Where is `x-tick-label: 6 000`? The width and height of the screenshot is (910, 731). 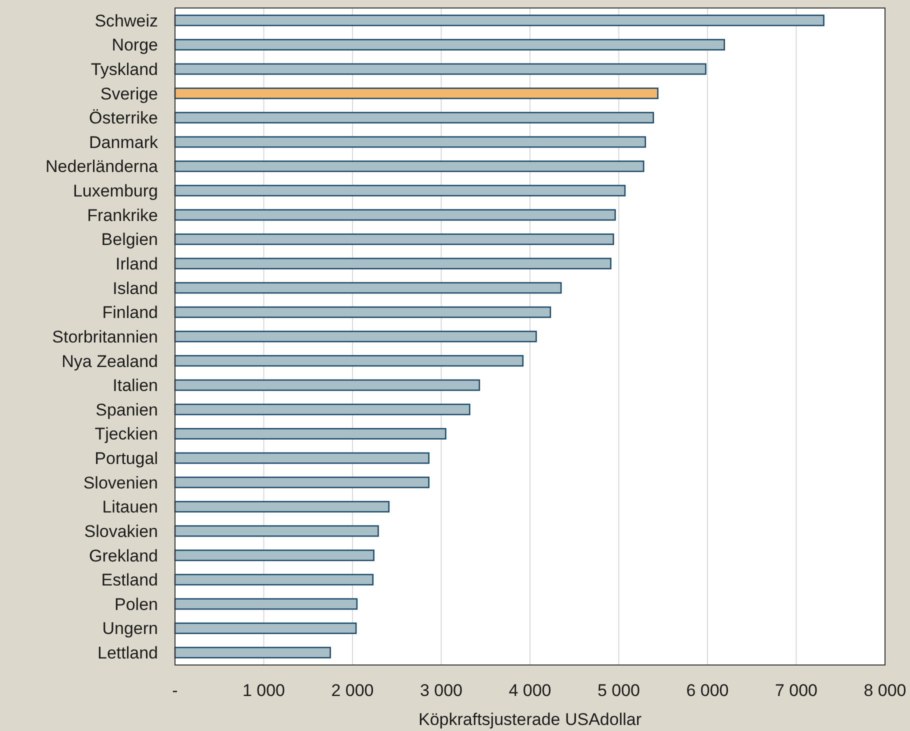 x-tick-label: 6 000 is located at coordinates (707, 690).